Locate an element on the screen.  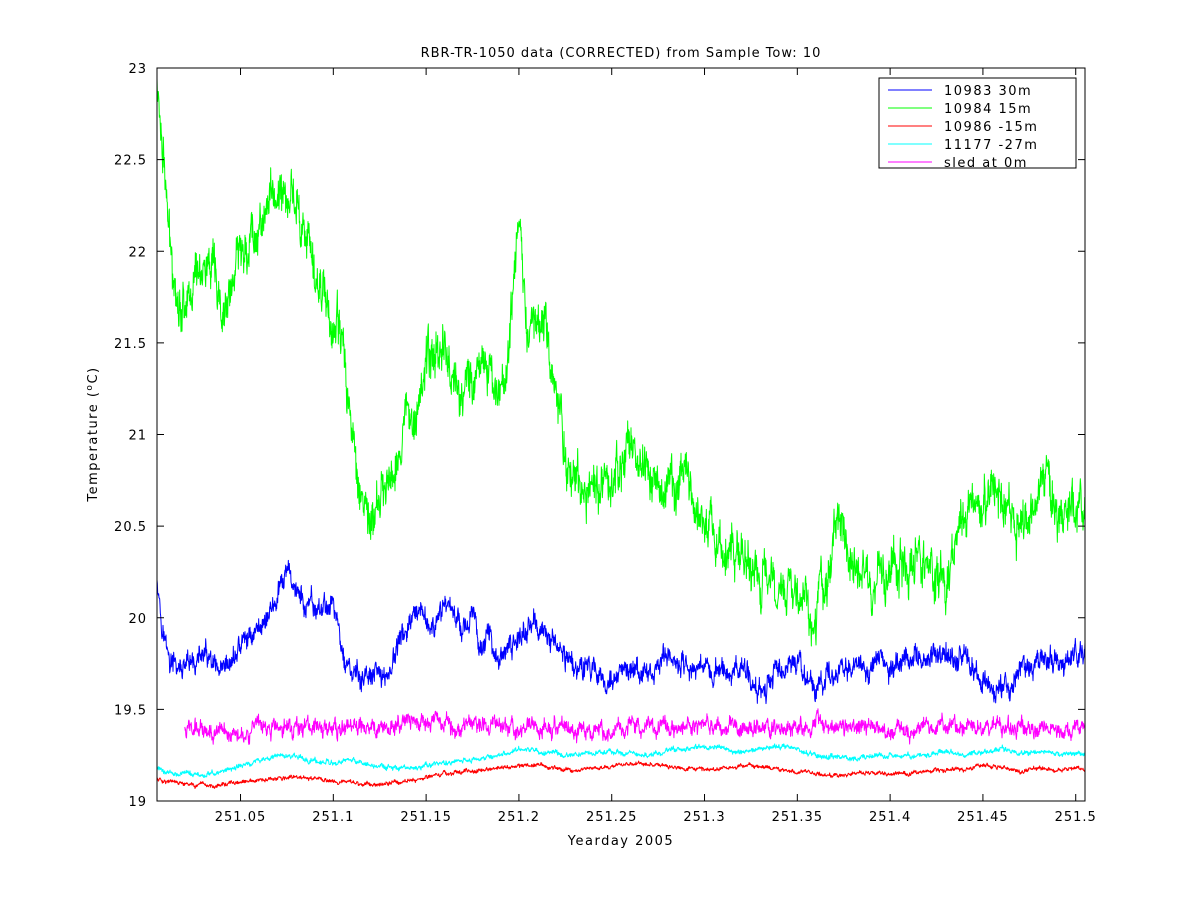
legend-label: 10986 -15m is located at coordinates (991, 127).